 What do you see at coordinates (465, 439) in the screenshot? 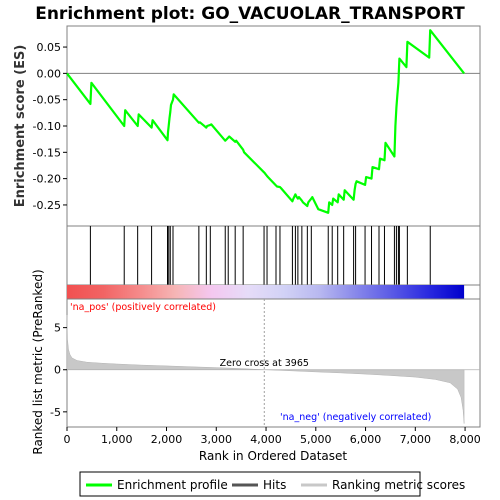
I see `x-tick-label: 8,000` at bounding box center [465, 439].